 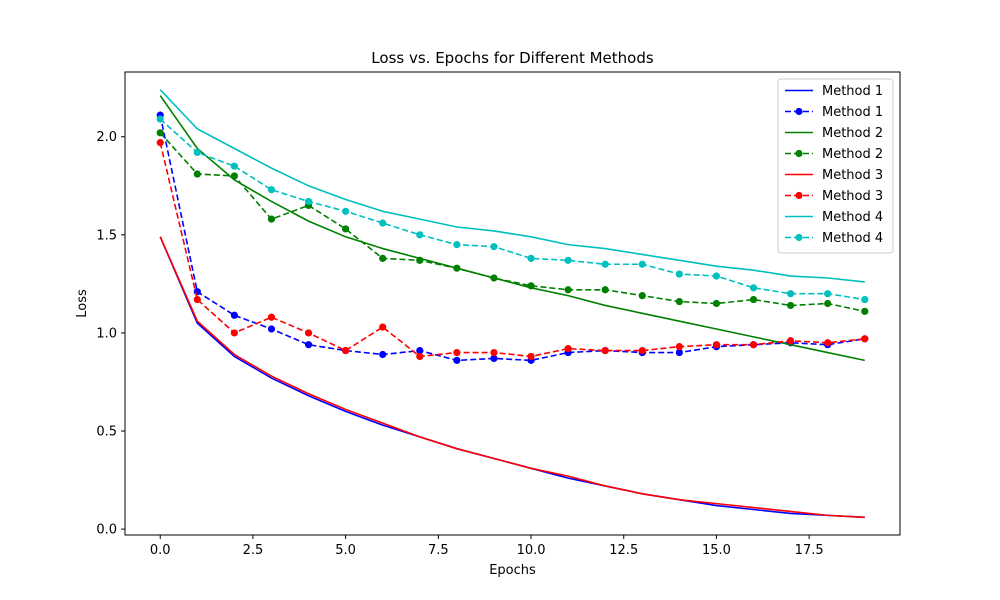 What do you see at coordinates (106, 235) in the screenshot?
I see `y-tick-label: 1.5` at bounding box center [106, 235].